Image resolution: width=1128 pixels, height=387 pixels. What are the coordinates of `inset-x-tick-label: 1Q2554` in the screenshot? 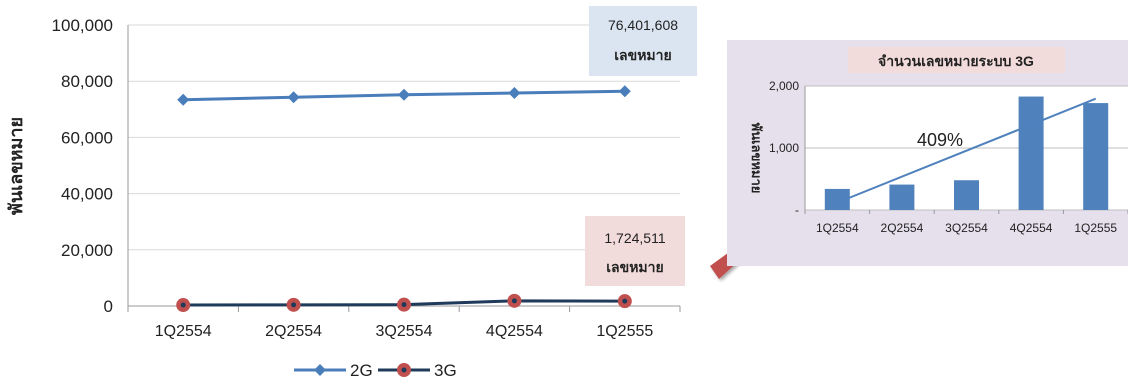 It's located at (837, 228).